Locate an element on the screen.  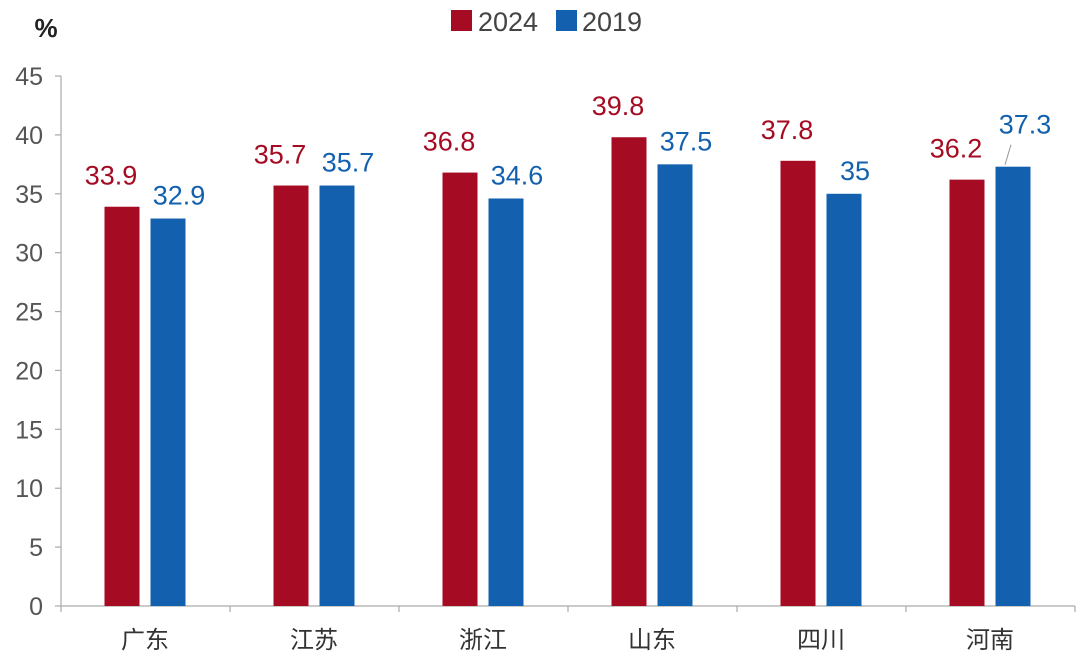
x-category-label: 河南 is located at coordinates (990, 640).